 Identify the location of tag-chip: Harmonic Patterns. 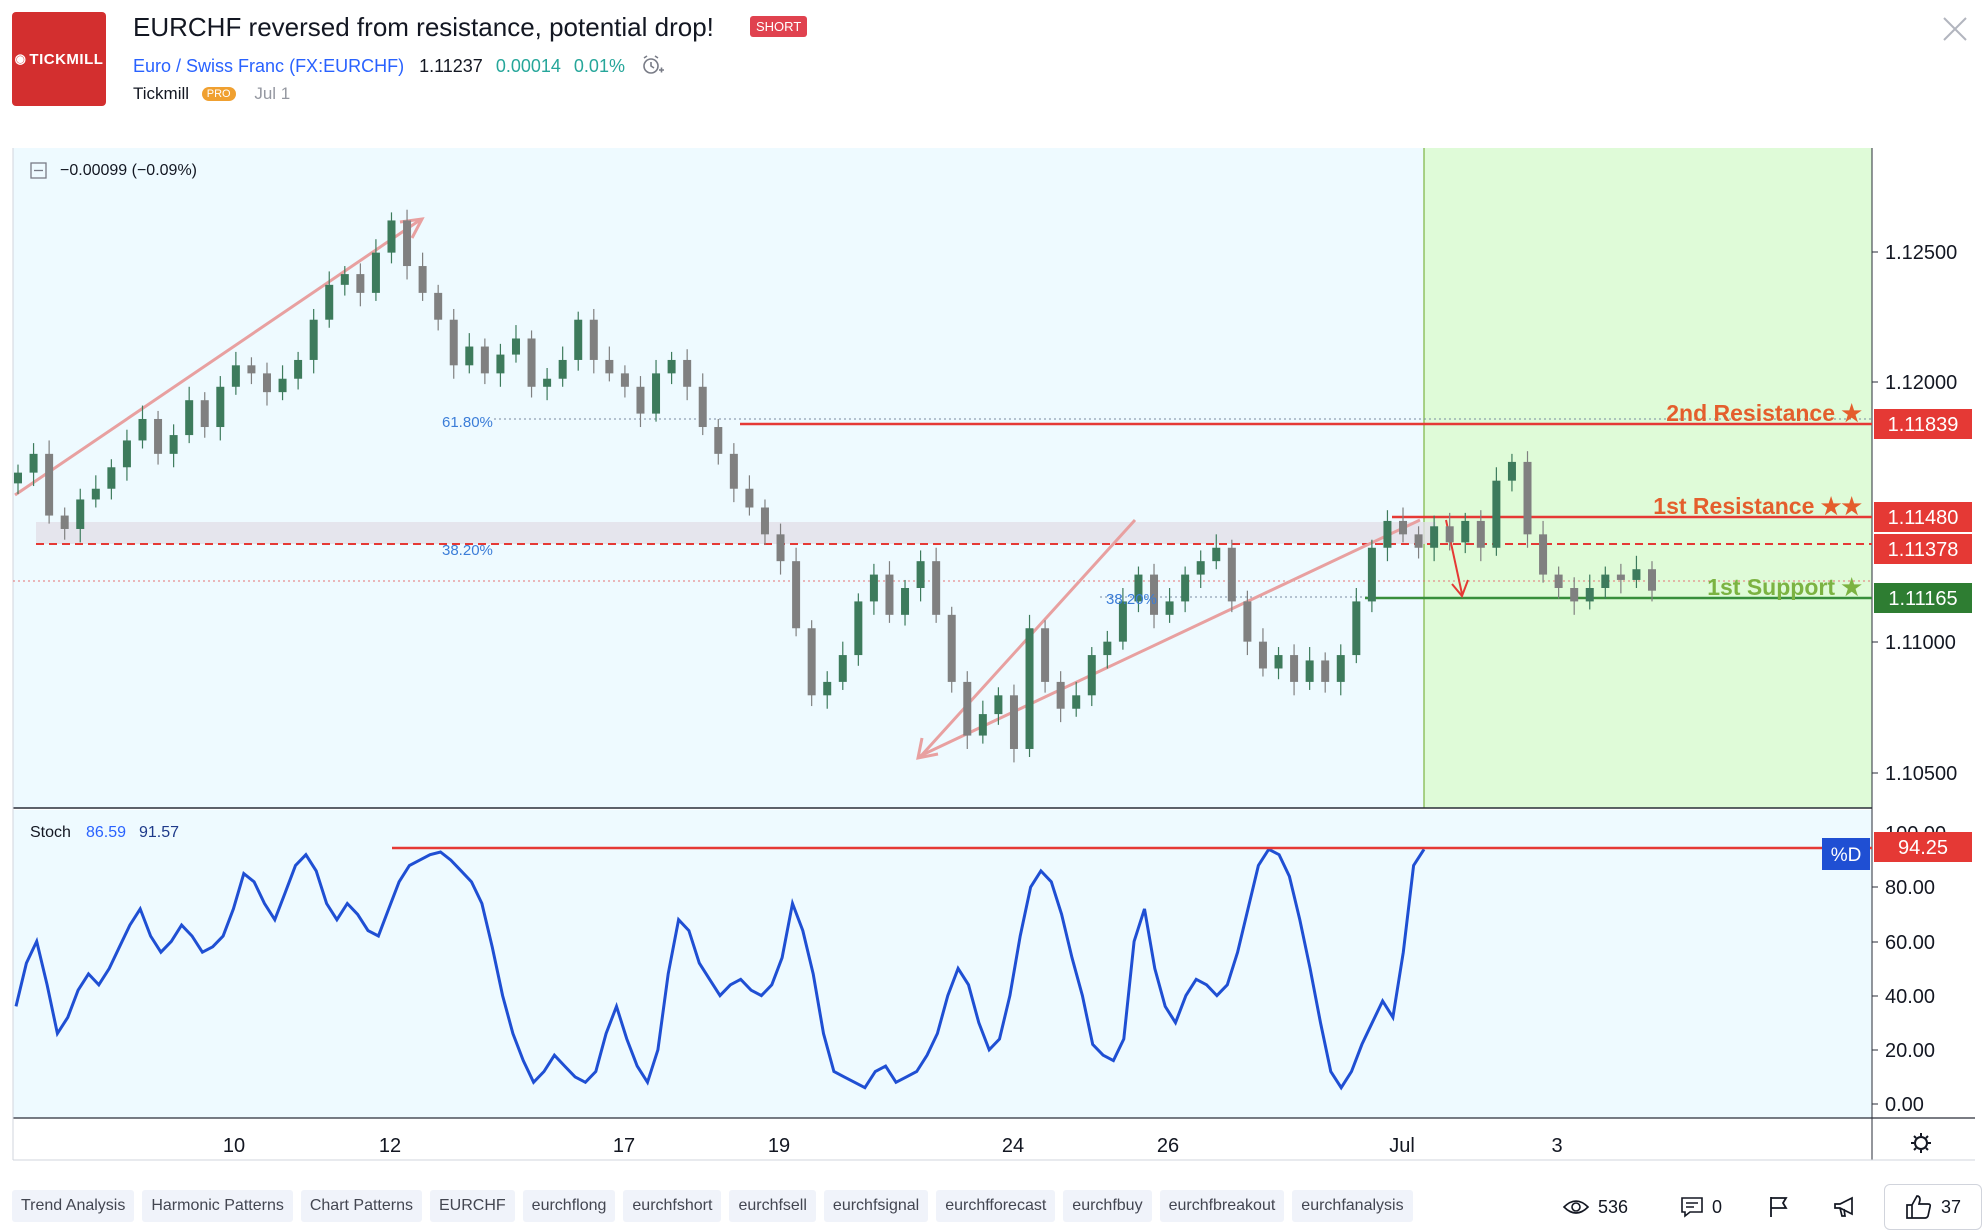
(217, 1206).